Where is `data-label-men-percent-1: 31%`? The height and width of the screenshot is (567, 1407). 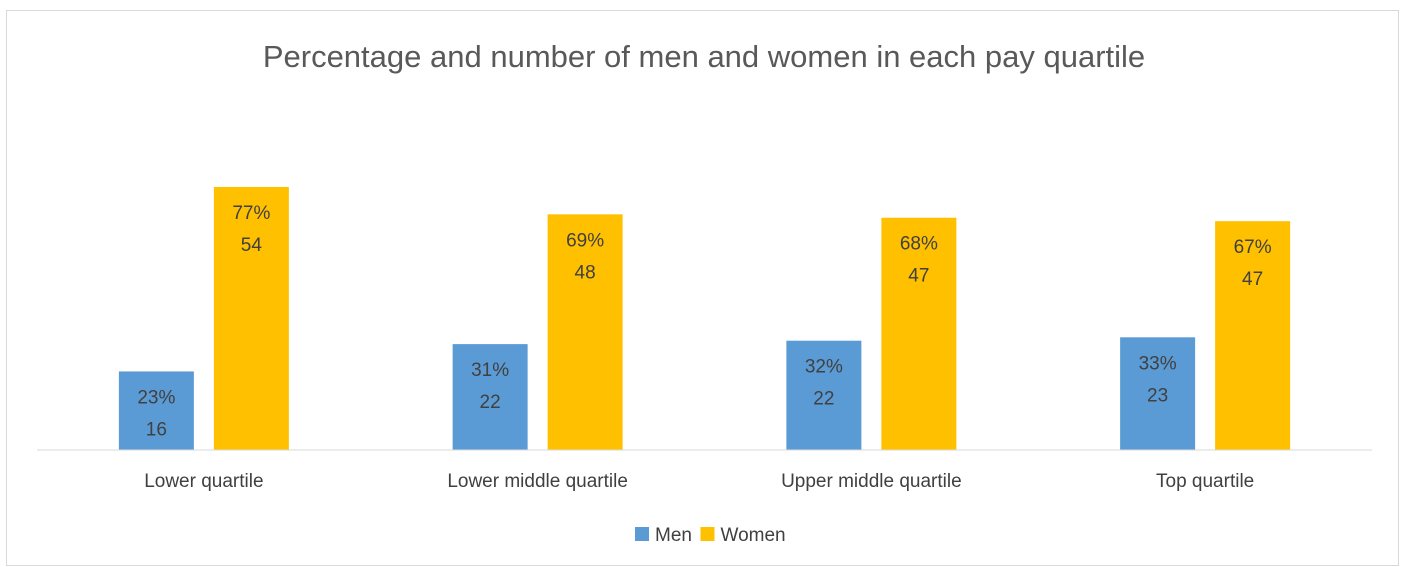 data-label-men-percent-1: 31% is located at coordinates (490, 370).